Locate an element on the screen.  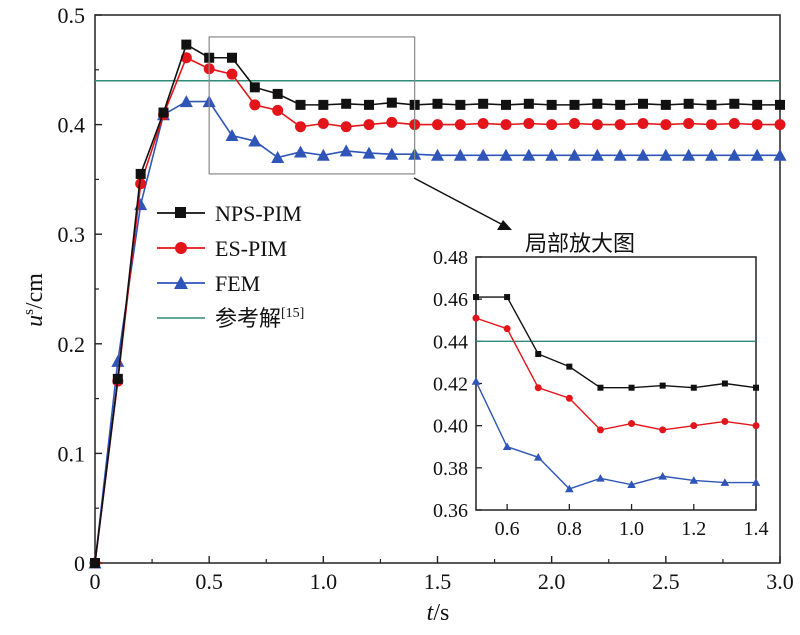
legend-label-reference: 参考解[15] is located at coordinates (259, 318).